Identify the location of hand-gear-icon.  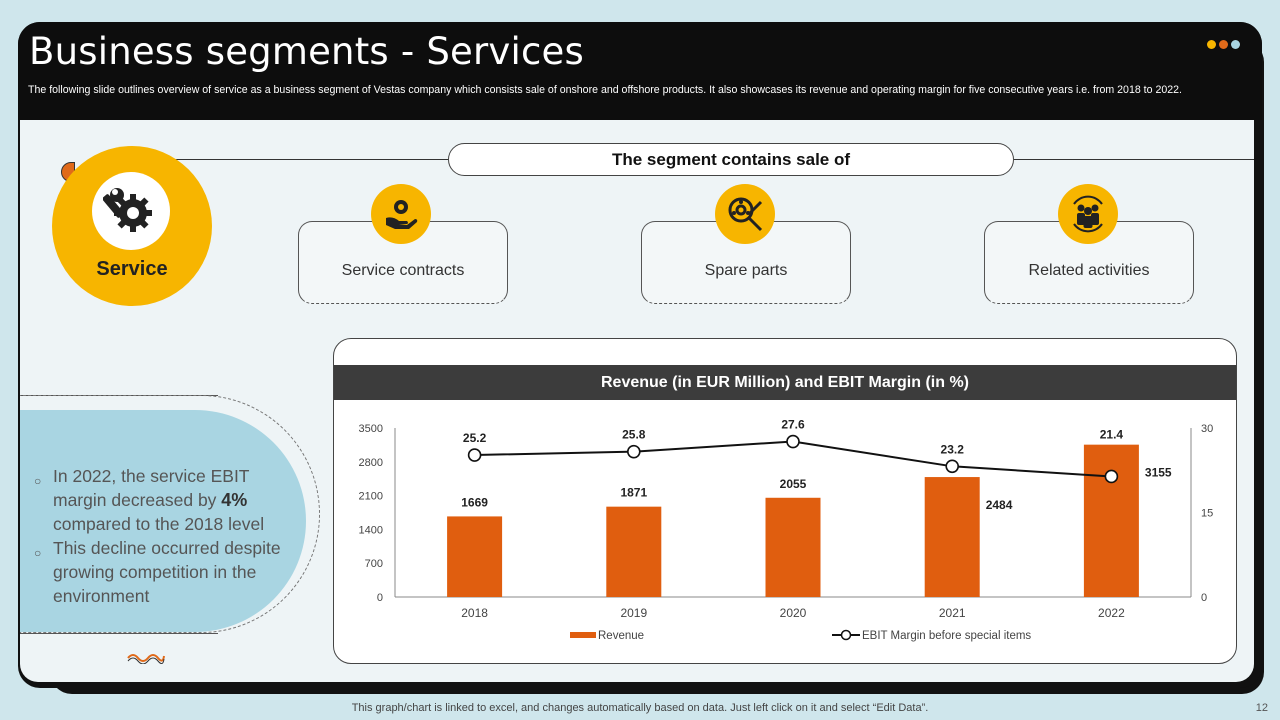
(401, 214).